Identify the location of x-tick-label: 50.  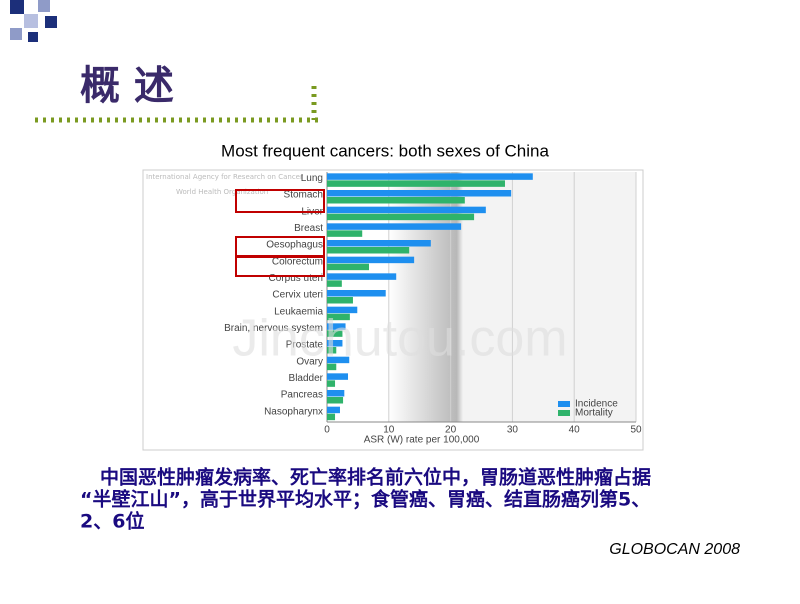
(636, 430).